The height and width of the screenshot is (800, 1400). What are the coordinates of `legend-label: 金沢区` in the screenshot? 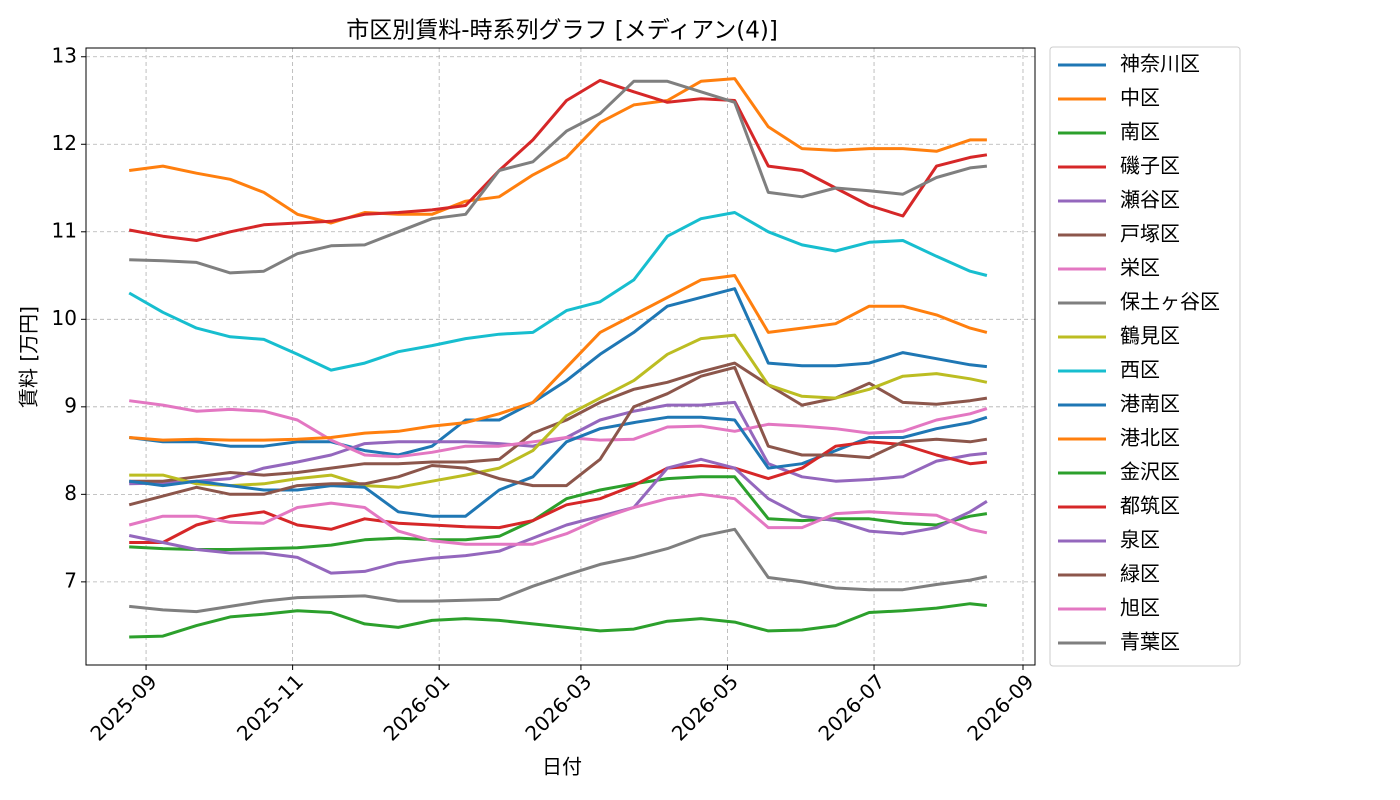 It's located at (1150, 472).